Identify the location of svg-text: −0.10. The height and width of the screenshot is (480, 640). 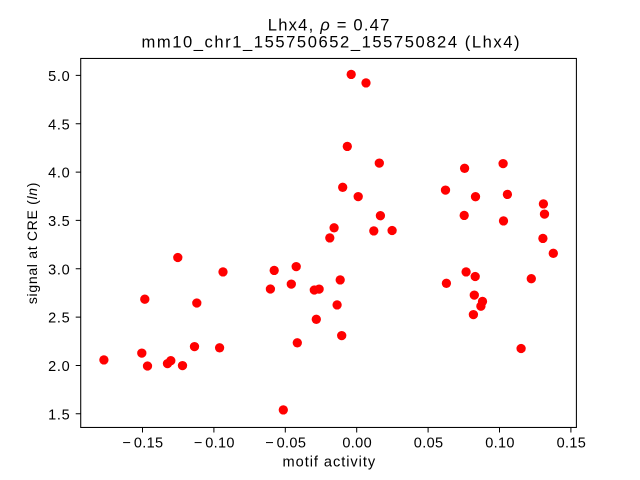
(214, 444).